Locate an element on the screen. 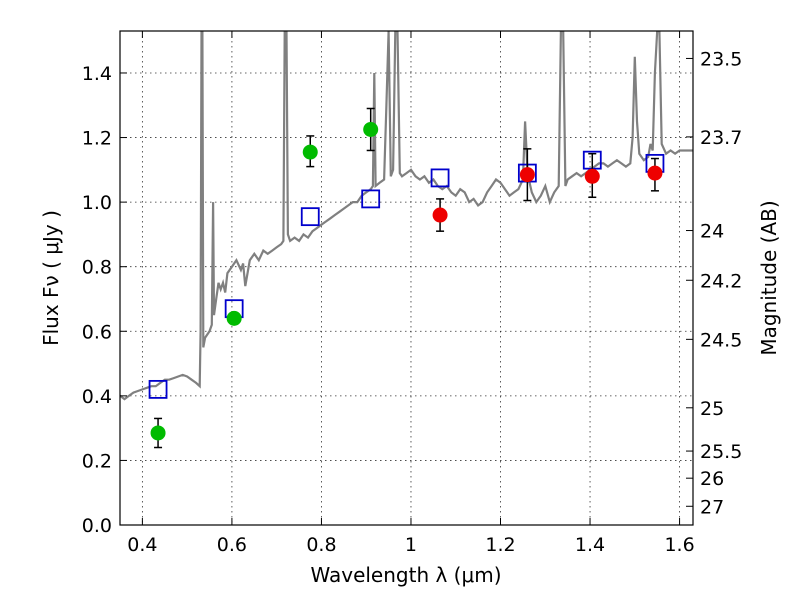 The image size is (800, 600). right-tick-label: 24.2 is located at coordinates (721, 281).